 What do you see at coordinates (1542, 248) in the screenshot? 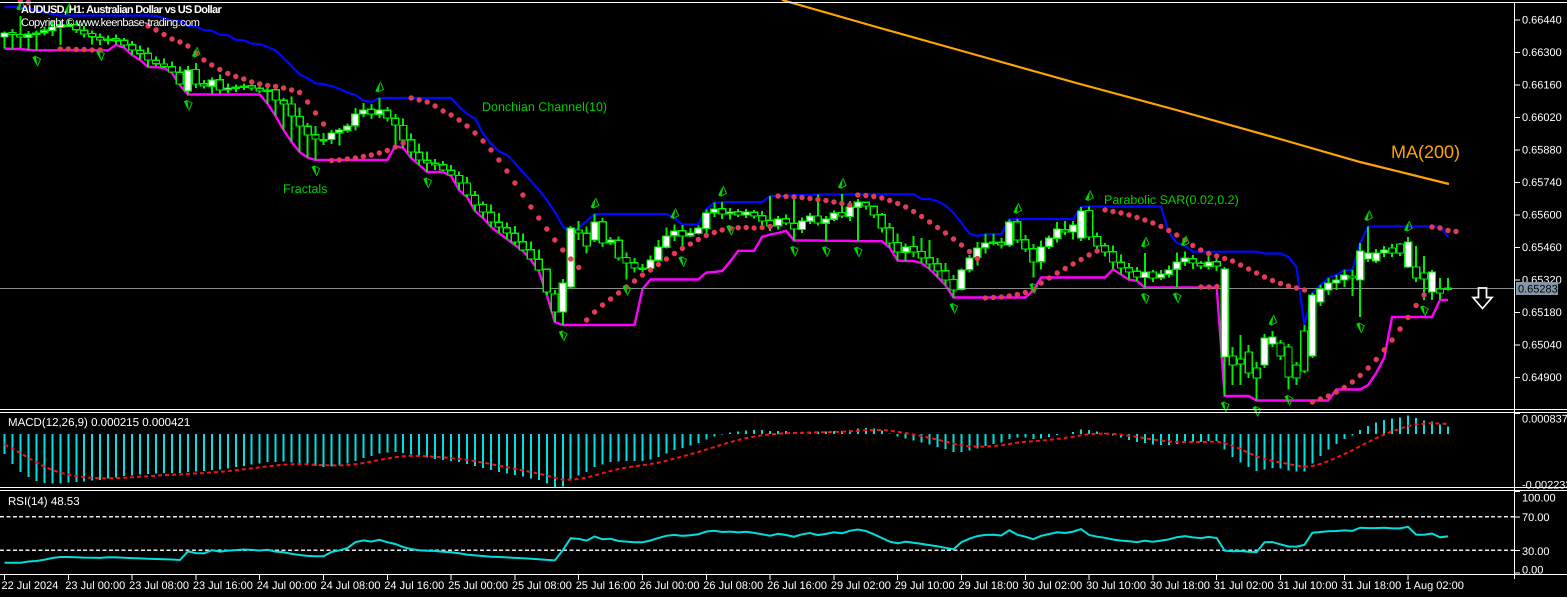
I see `svg-text: 0.65460` at bounding box center [1542, 248].